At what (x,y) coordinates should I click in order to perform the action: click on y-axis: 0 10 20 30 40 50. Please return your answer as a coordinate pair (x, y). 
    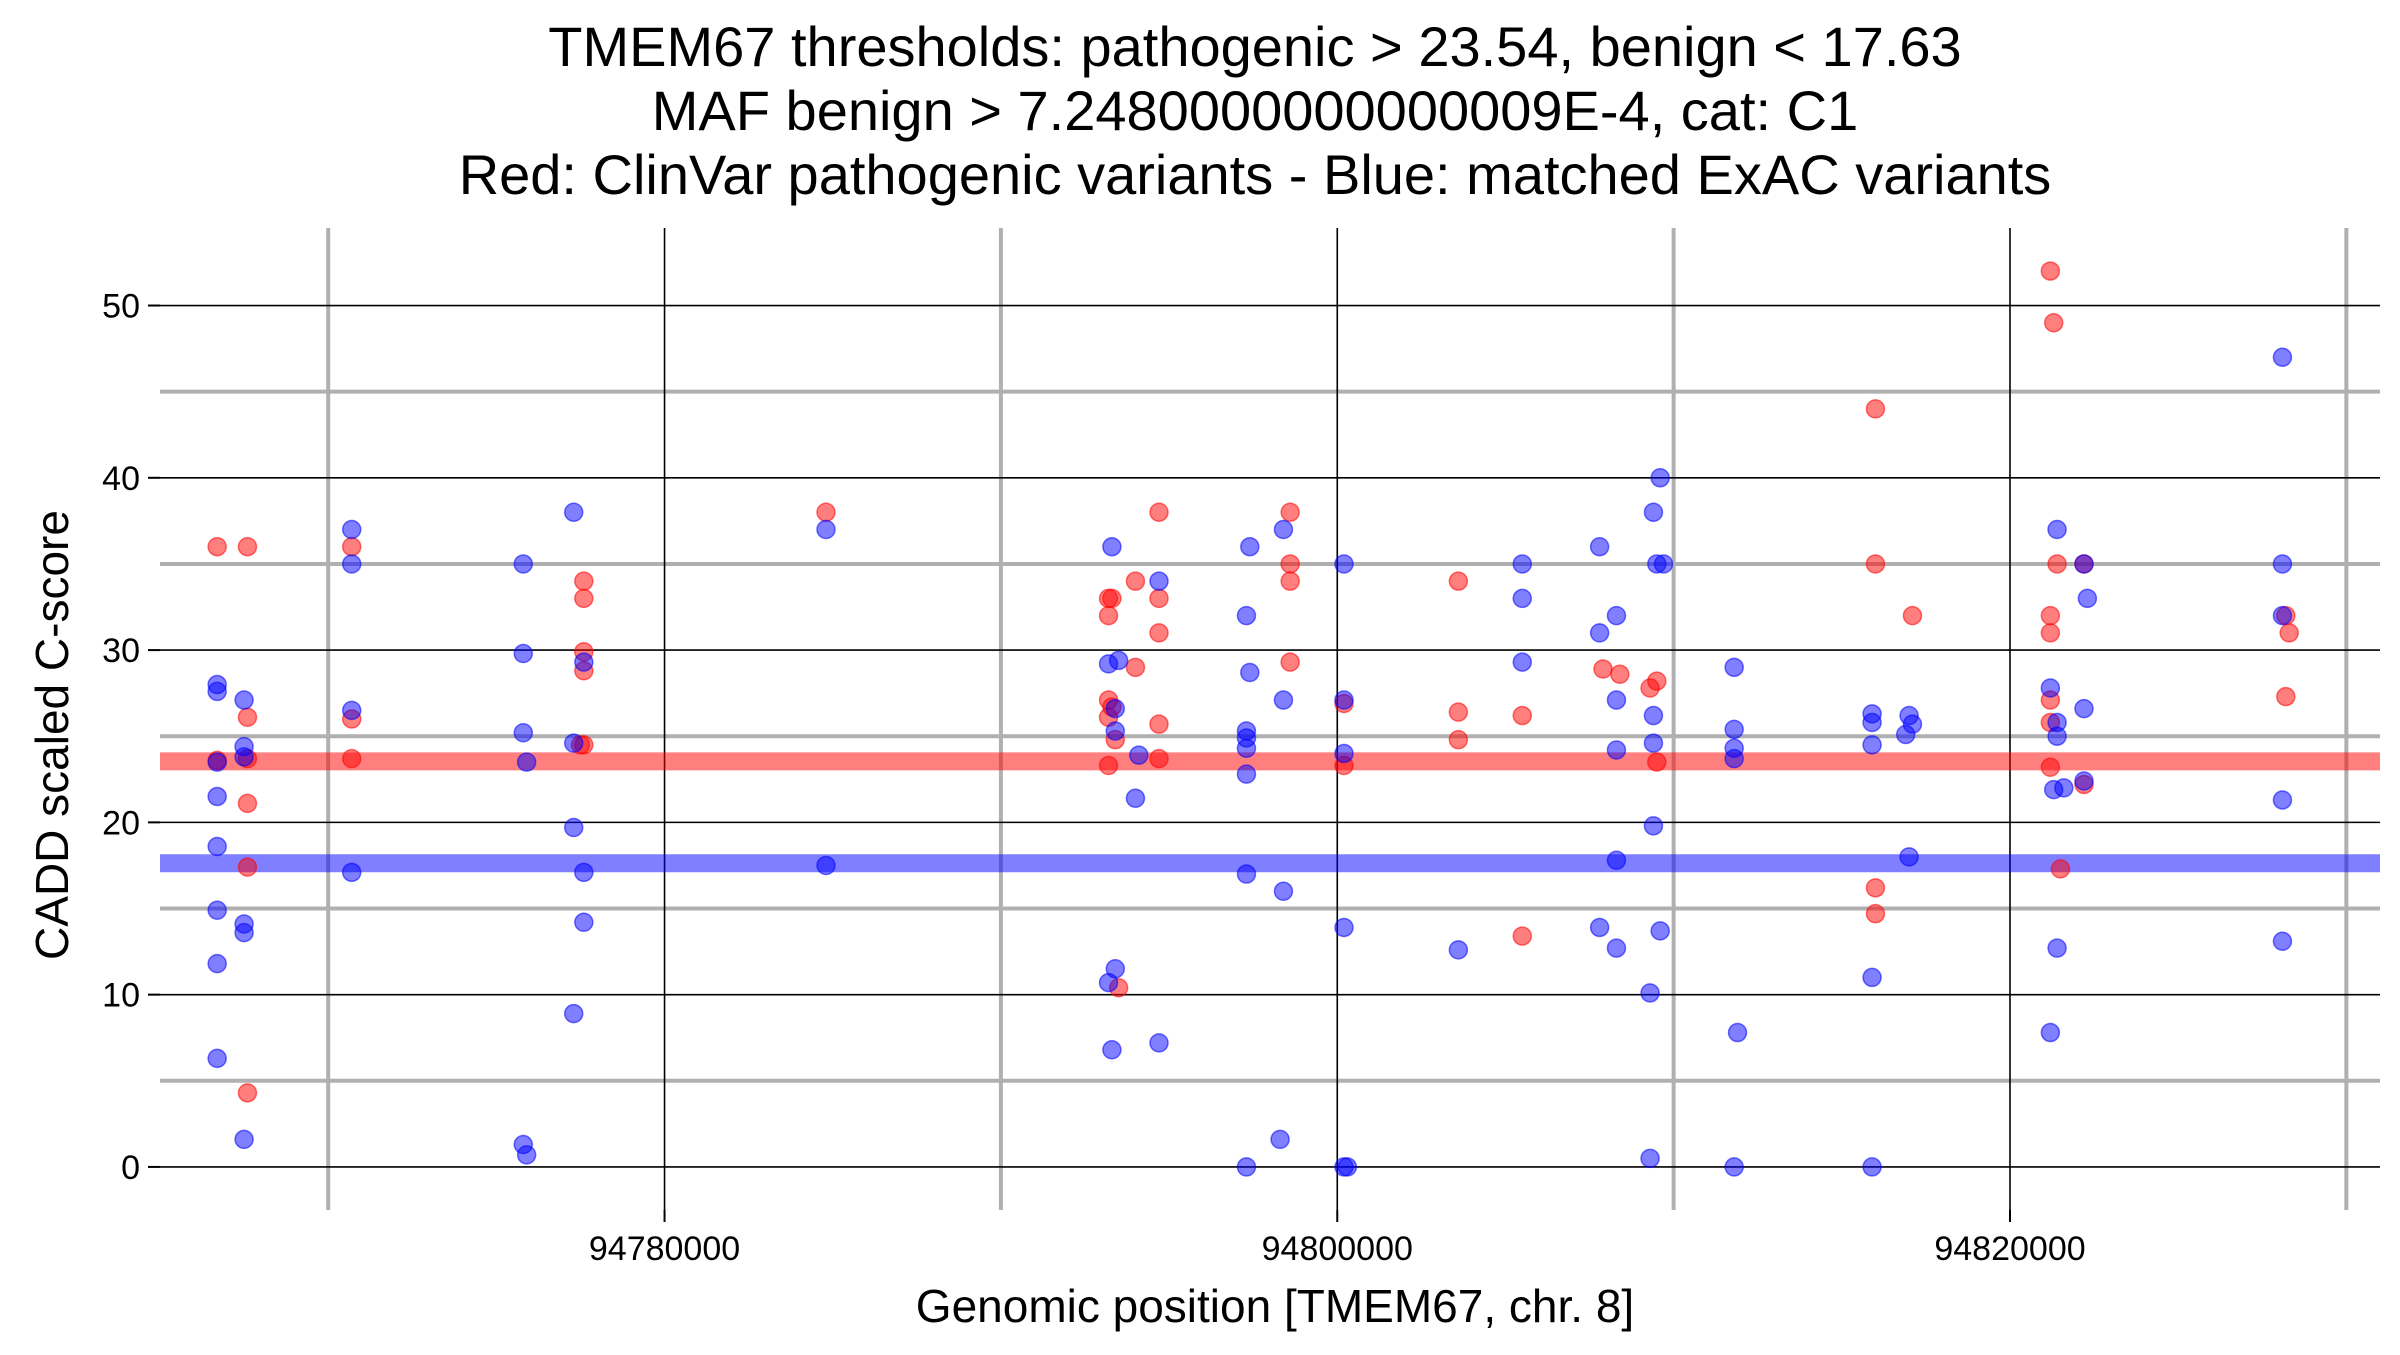
    Looking at the image, I should click on (131, 737).